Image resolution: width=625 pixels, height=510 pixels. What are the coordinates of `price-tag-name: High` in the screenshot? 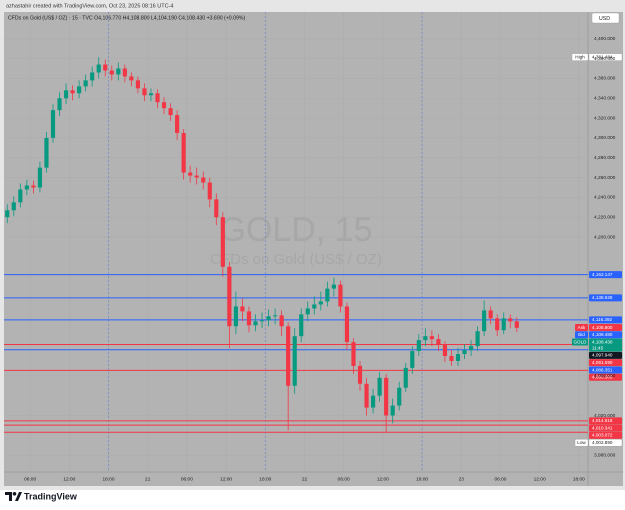 It's located at (580, 56).